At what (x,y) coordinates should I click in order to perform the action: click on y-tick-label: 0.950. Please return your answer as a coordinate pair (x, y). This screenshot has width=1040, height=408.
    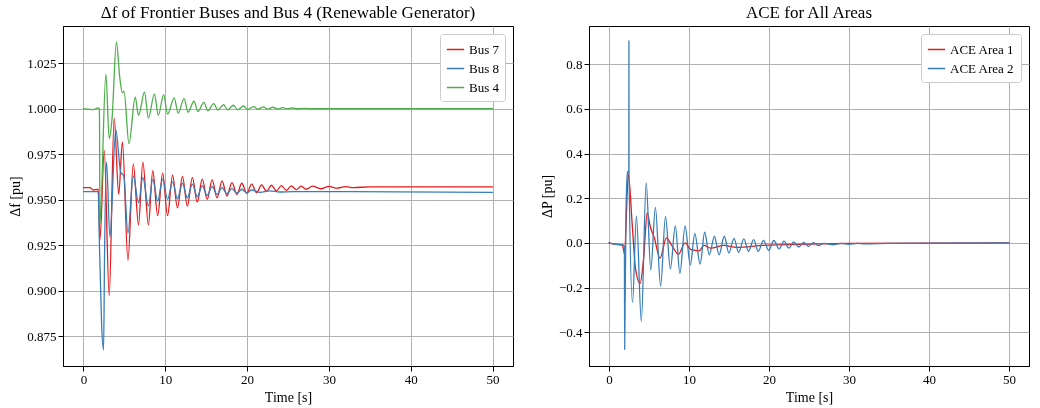
    Looking at the image, I should click on (42, 200).